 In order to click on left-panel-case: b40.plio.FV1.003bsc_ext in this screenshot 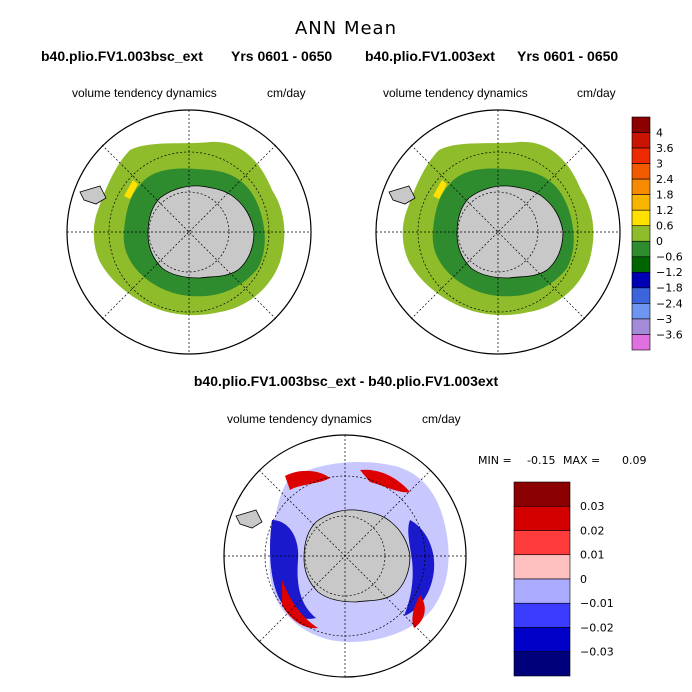, I will do `click(122, 56)`.